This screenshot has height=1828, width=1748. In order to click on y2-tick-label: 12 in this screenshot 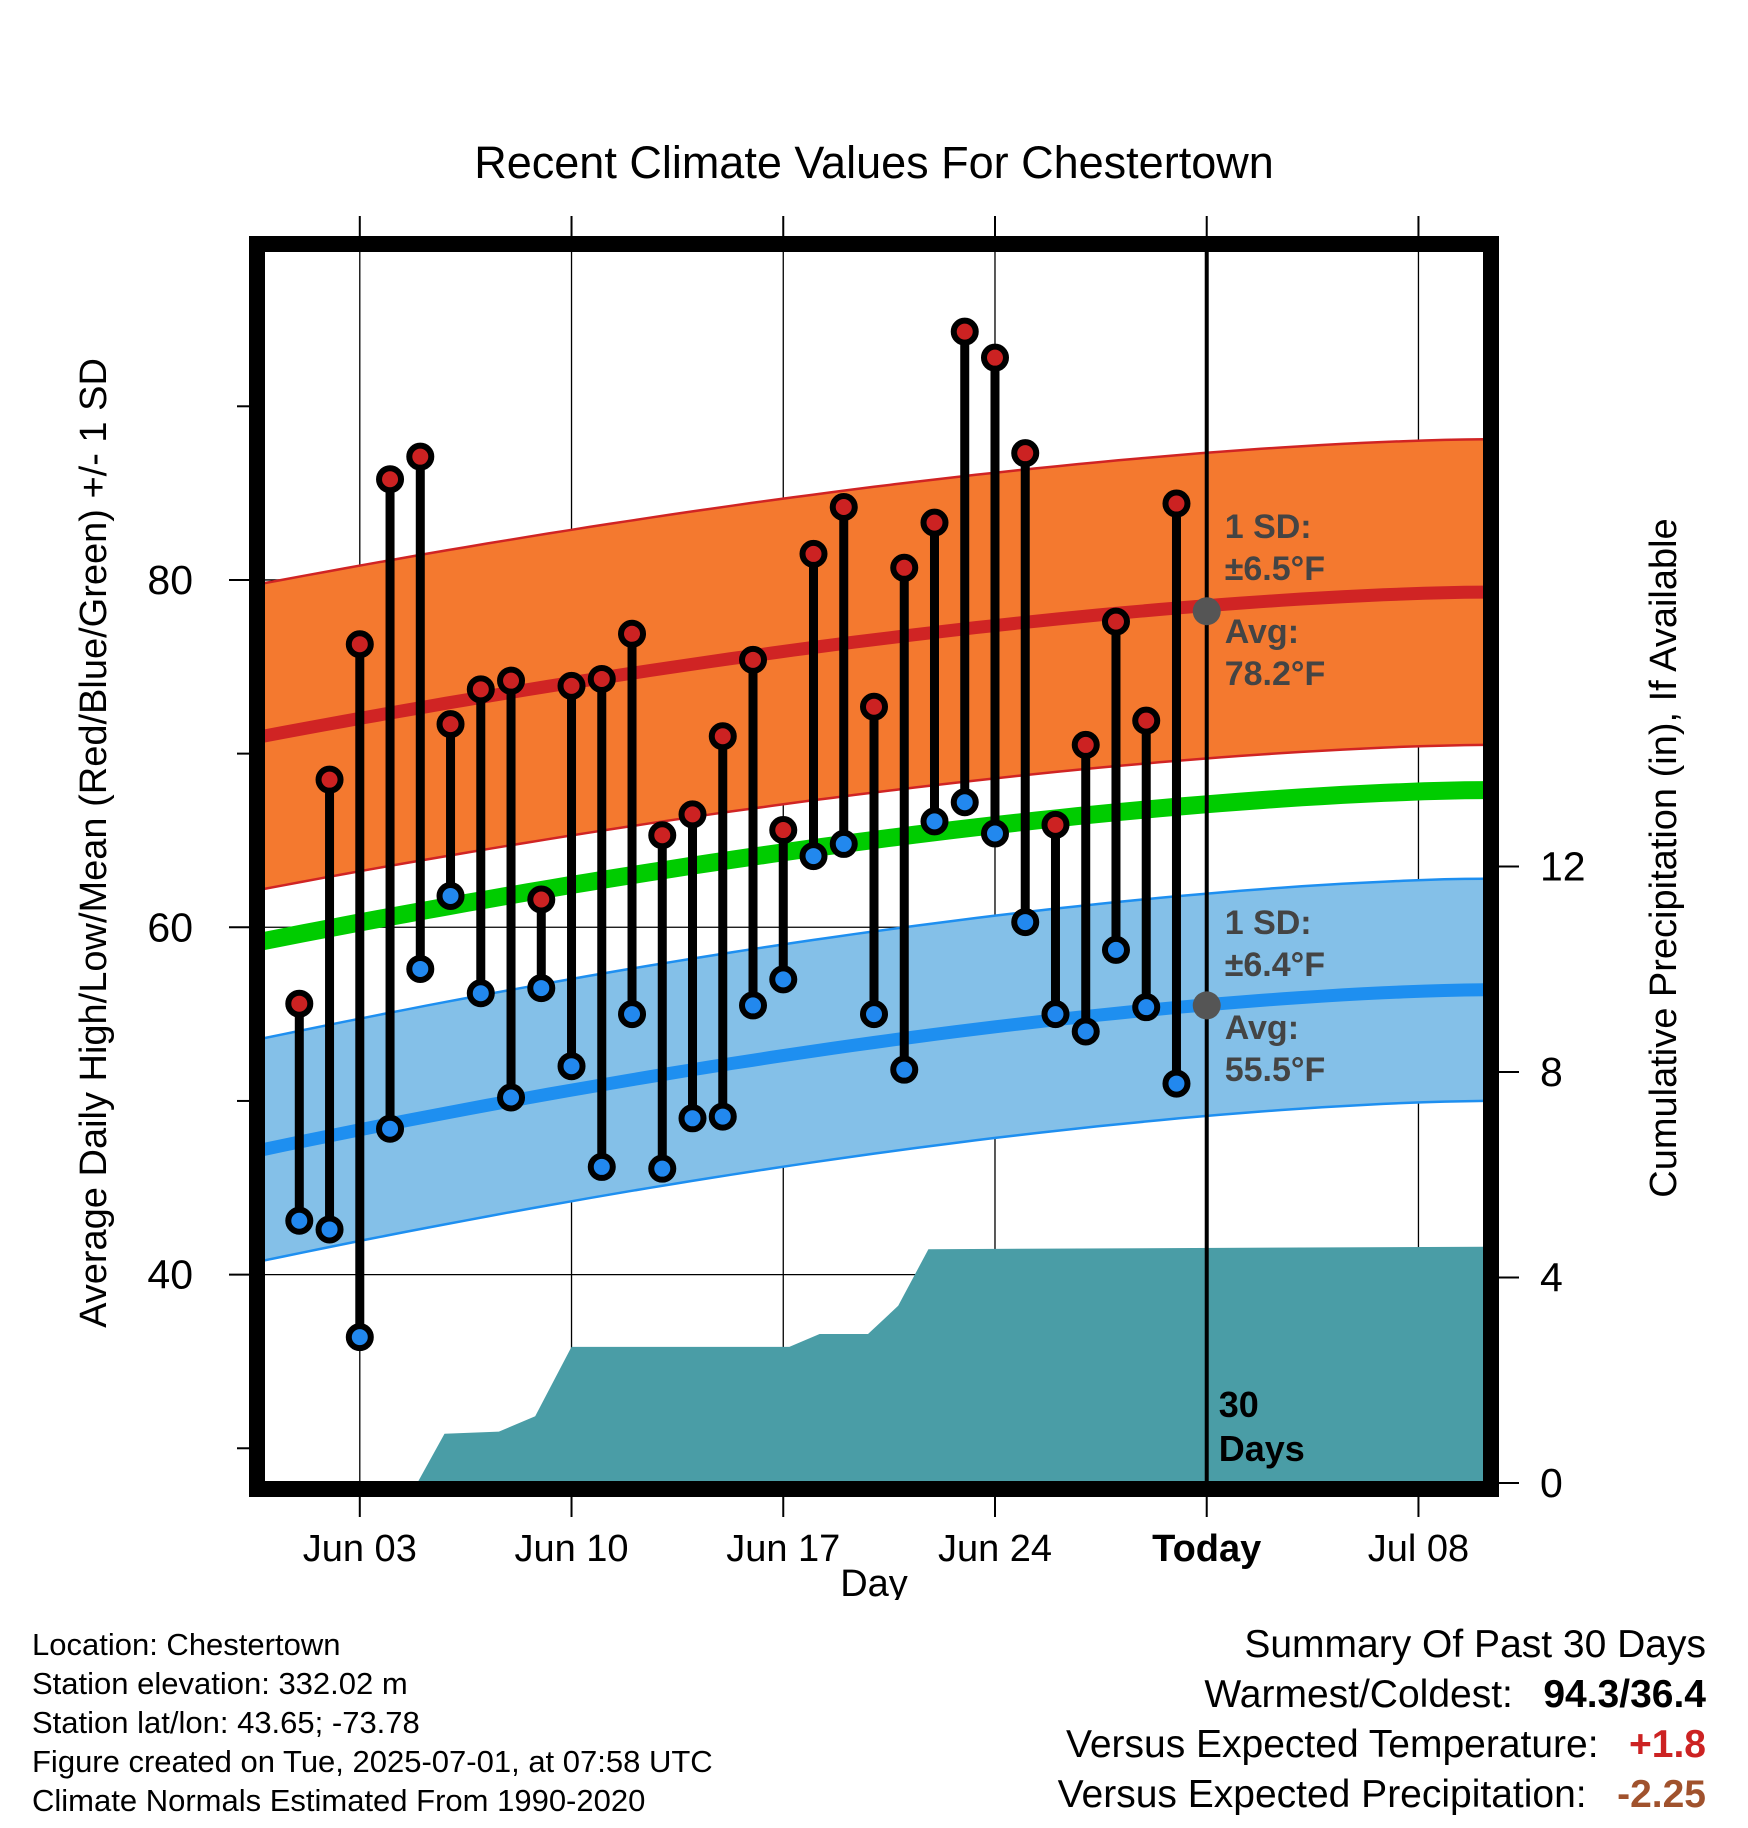, I will do `click(1563, 867)`.